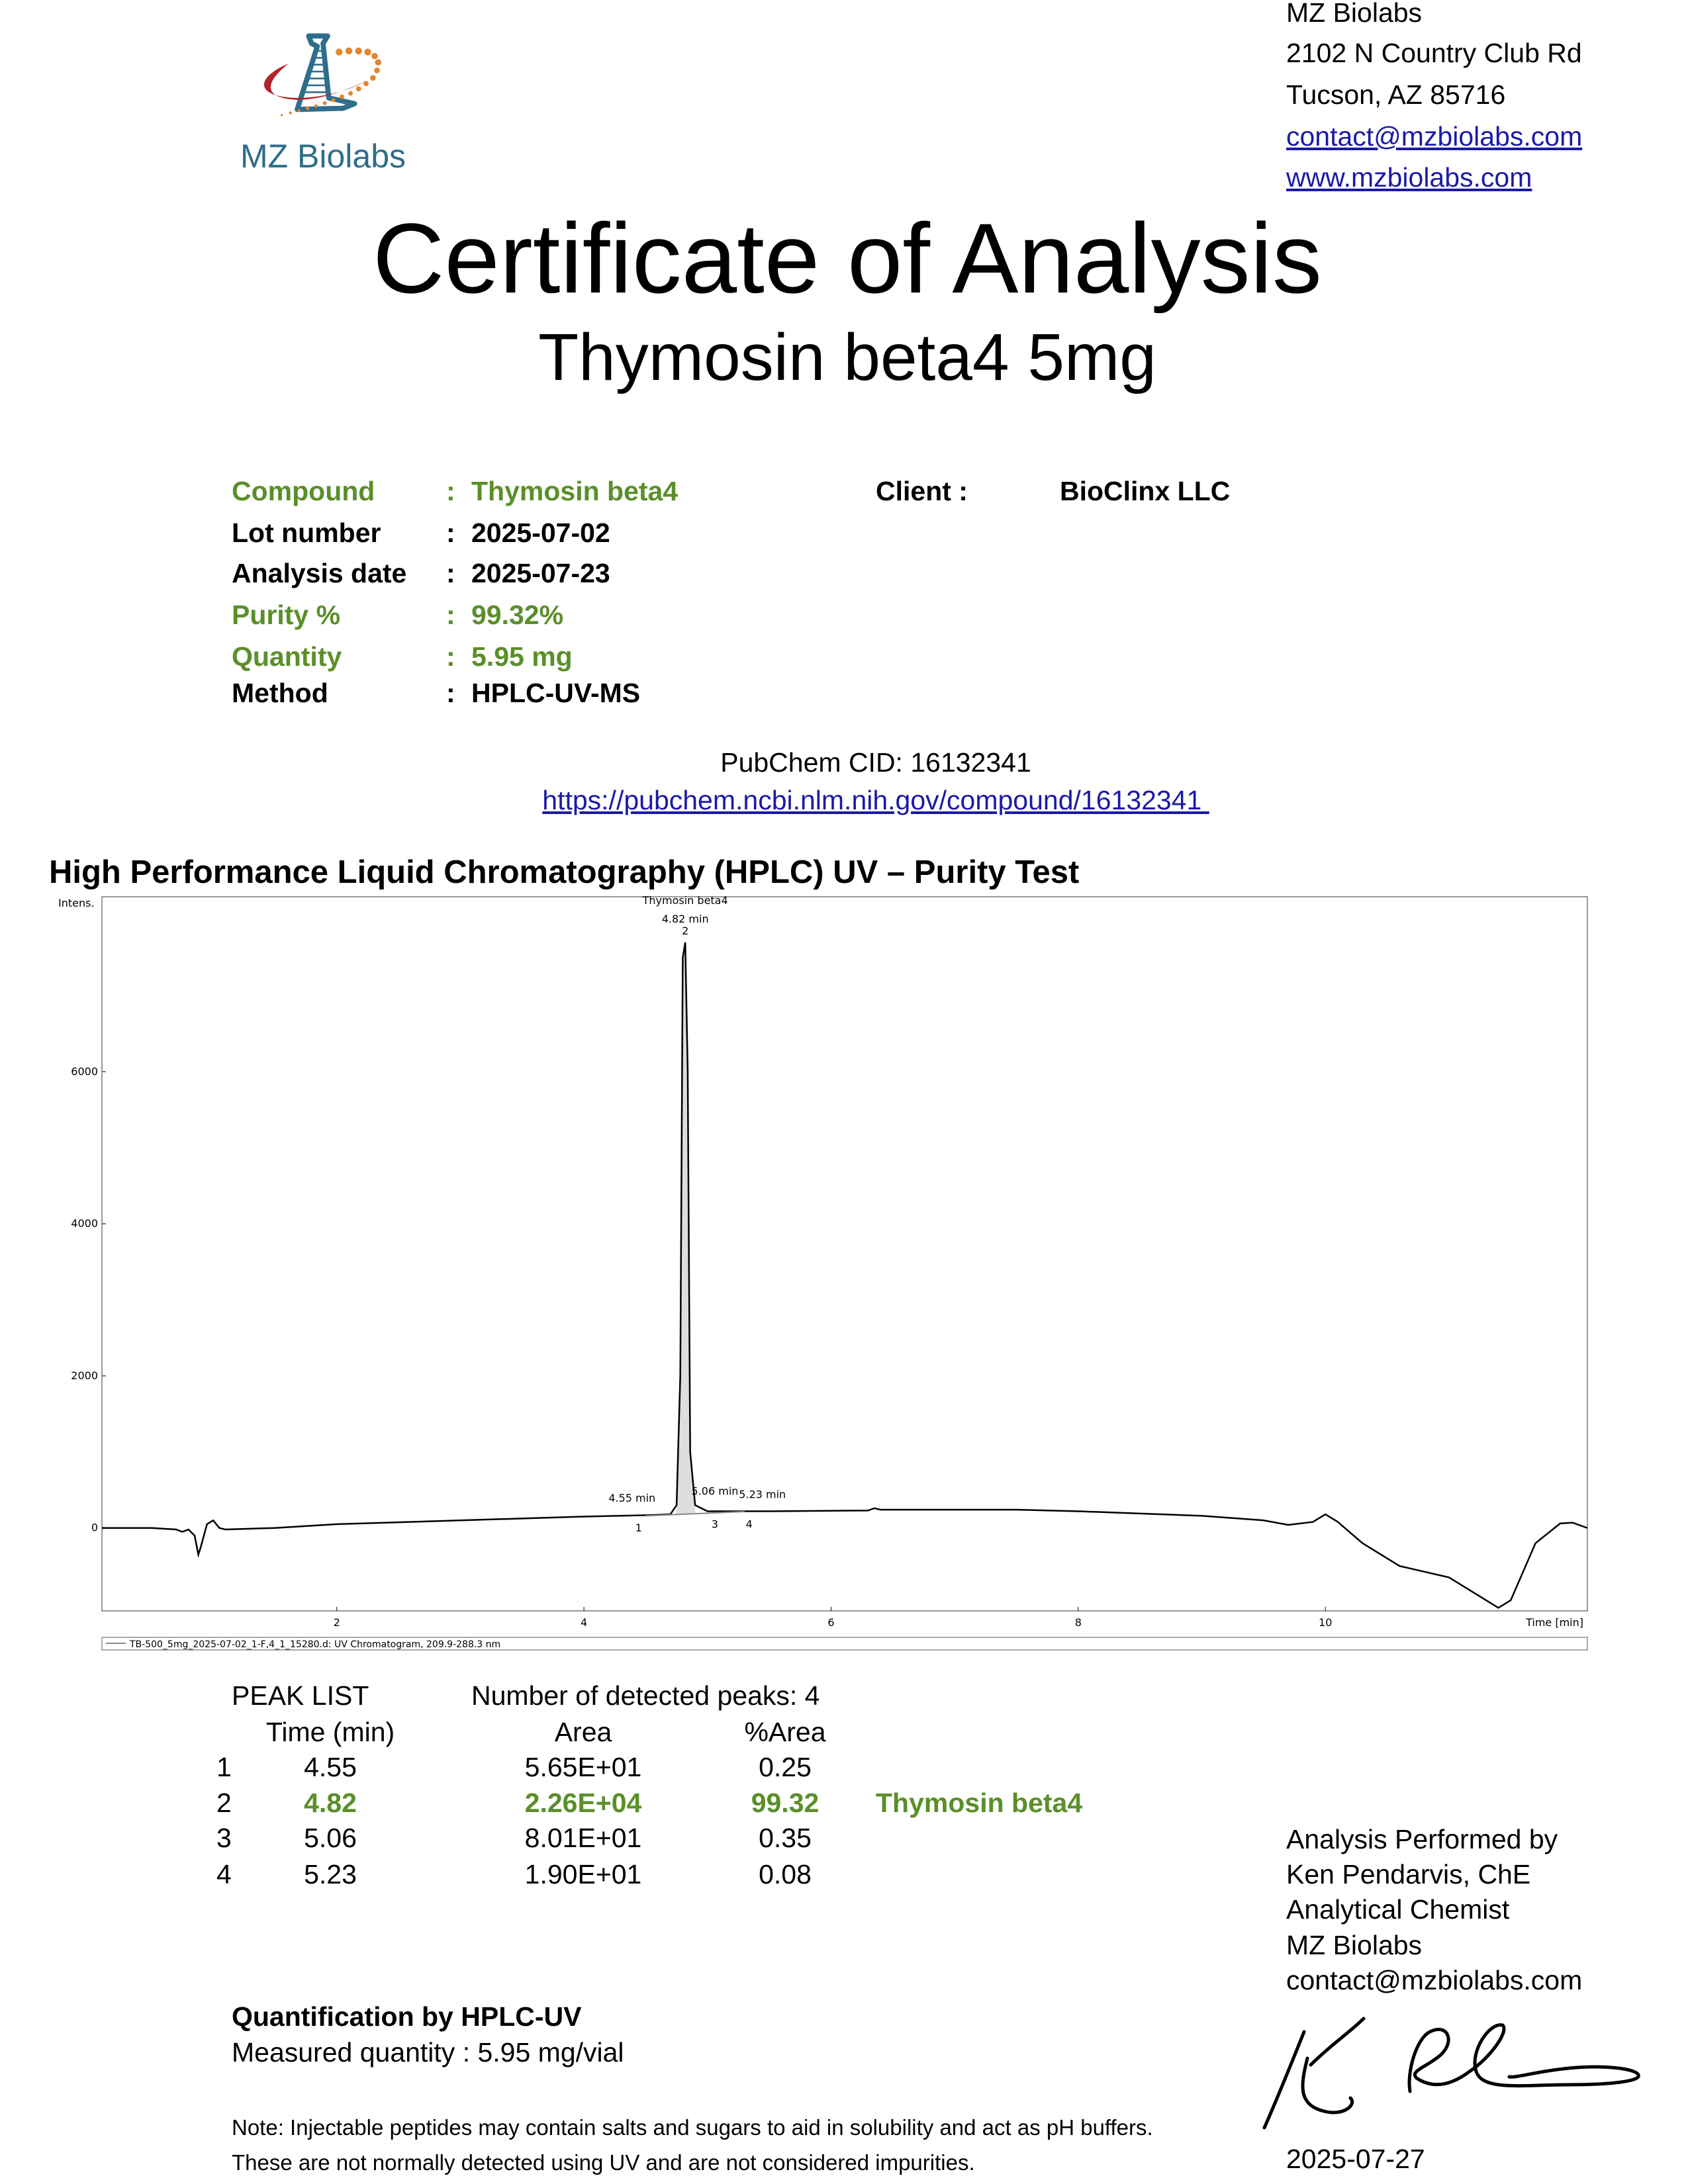 The image size is (1688, 2184). What do you see at coordinates (84, 1376) in the screenshot?
I see `y-tick-label: 2000` at bounding box center [84, 1376].